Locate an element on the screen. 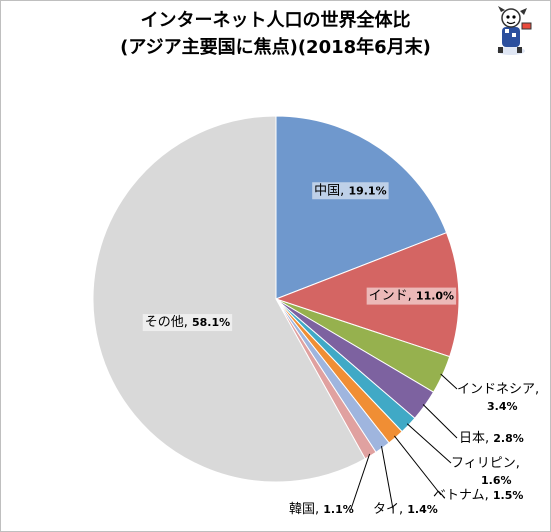 The height and width of the screenshot is (532, 551). slice-label-0: 中国, 19.1% is located at coordinates (350, 191).